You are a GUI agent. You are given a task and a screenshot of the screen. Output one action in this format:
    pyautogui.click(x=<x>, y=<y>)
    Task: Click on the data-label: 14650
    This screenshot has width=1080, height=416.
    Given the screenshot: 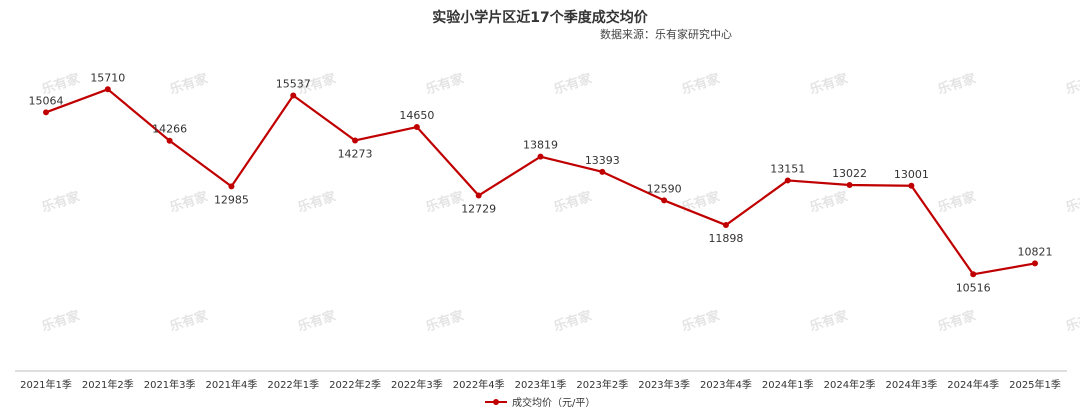 What is the action you would take?
    pyautogui.click(x=416, y=115)
    